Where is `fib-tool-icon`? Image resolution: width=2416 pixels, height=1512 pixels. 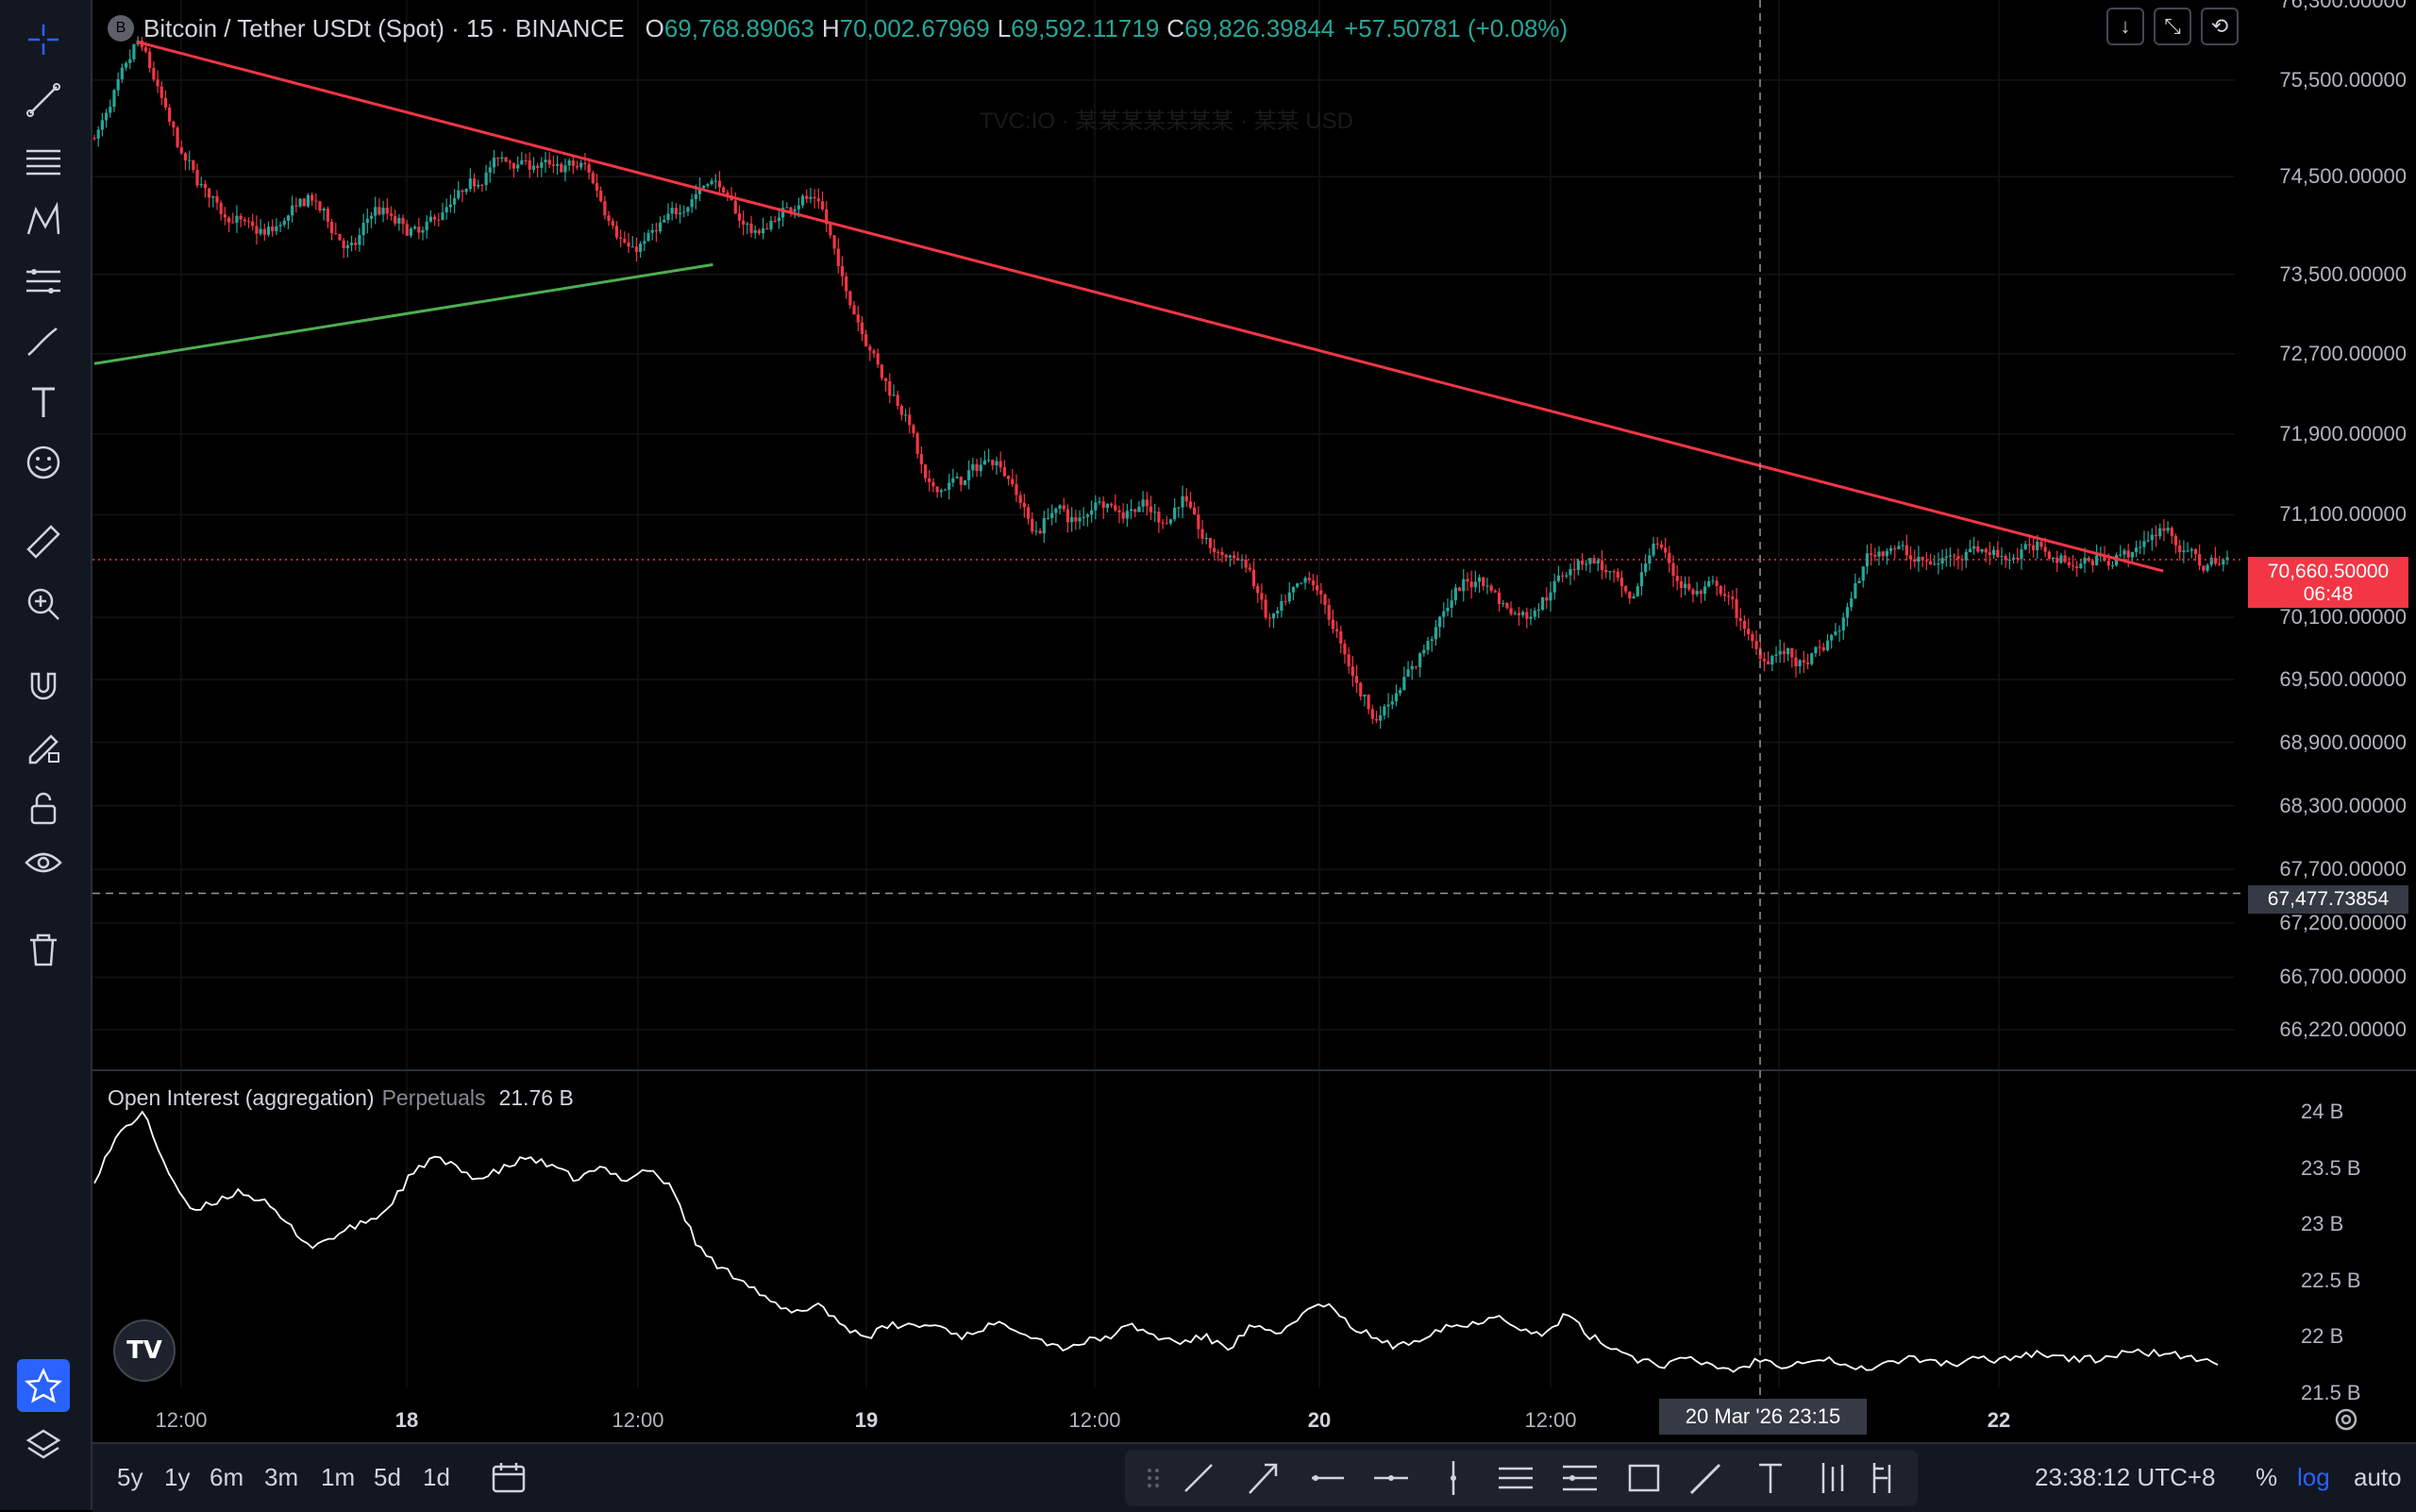 fib-tool-icon is located at coordinates (43, 160).